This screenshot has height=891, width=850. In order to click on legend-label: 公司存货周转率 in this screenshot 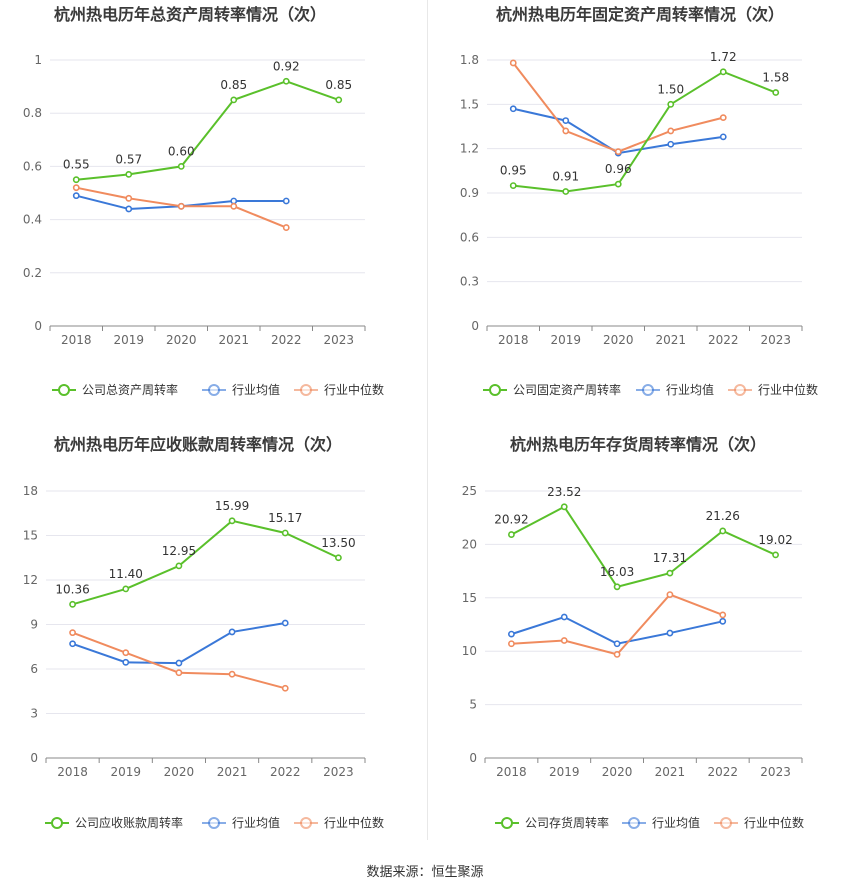, I will do `click(567, 822)`.